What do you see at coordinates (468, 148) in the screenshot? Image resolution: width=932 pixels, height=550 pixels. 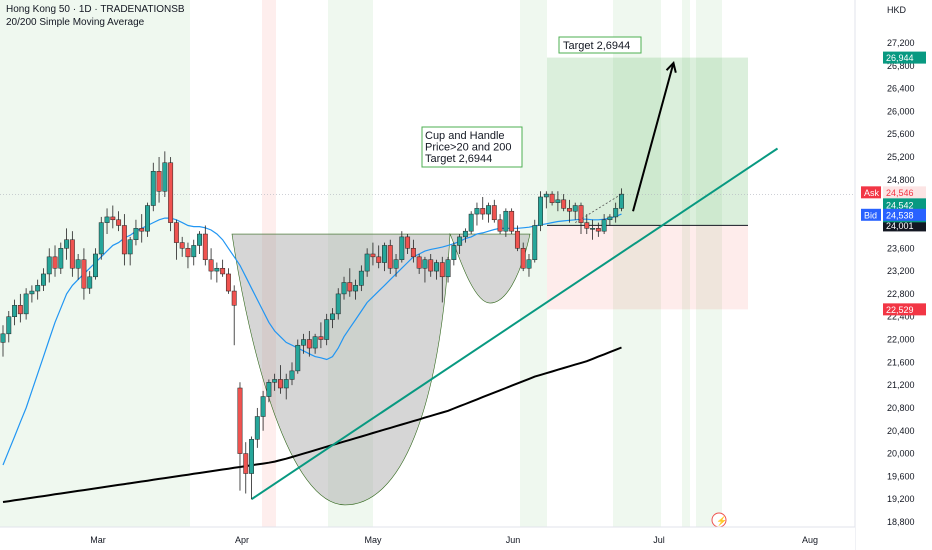 I see `cup-label-line: Price>20 and 200` at bounding box center [468, 148].